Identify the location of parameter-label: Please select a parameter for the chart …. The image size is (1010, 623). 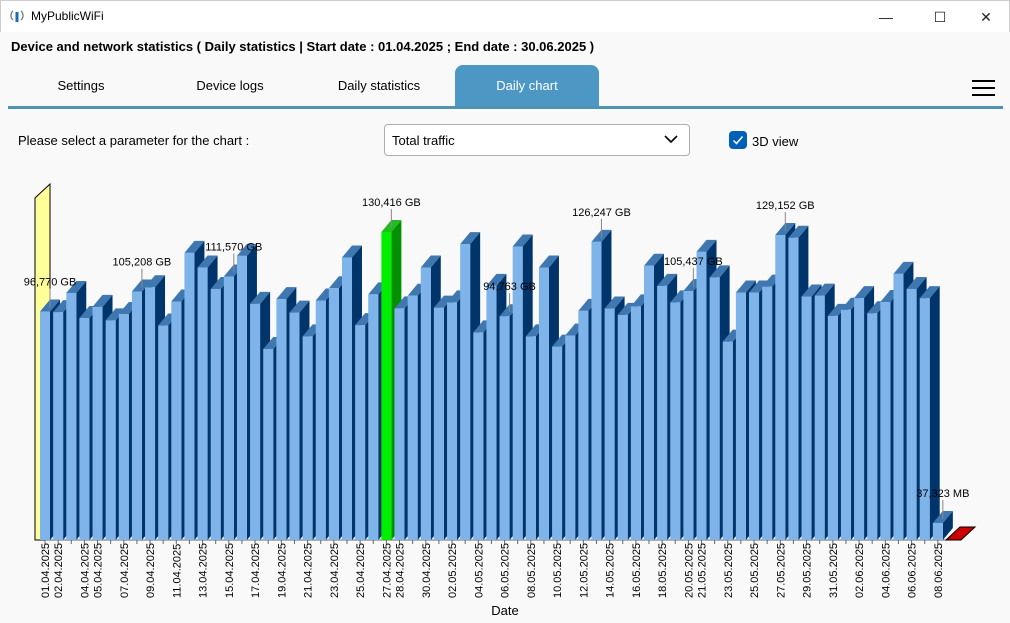
(134, 140).